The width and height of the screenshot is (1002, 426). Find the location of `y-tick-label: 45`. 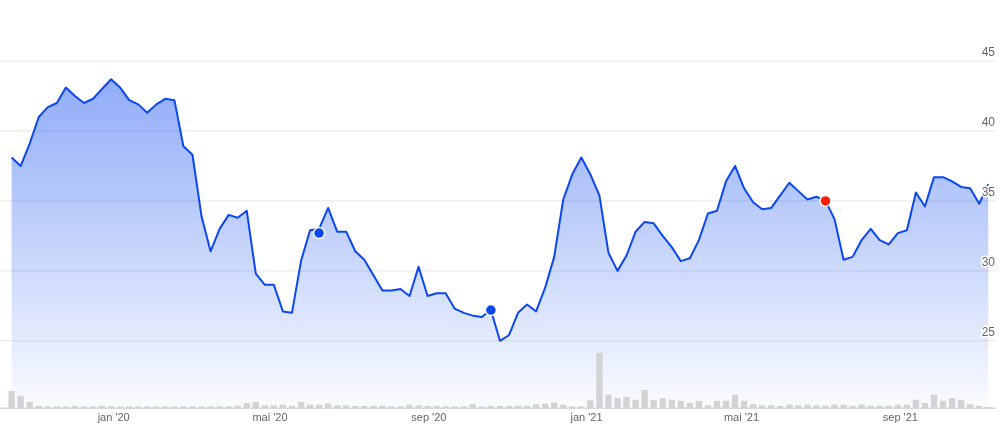

y-tick-label: 45 is located at coordinates (988, 52).